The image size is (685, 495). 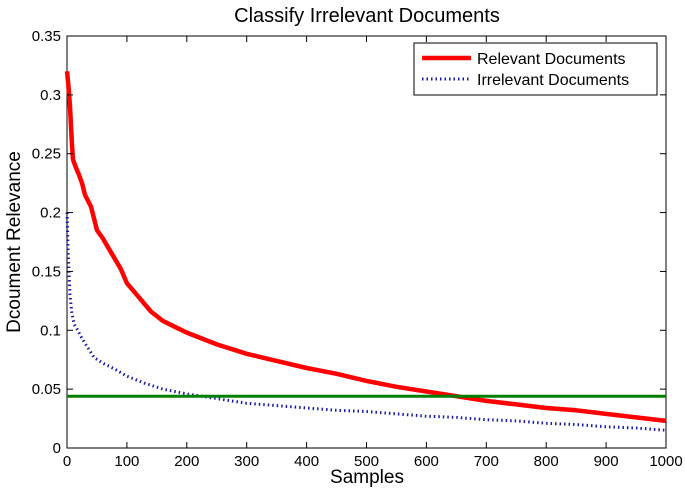 What do you see at coordinates (366, 461) in the screenshot?
I see `x-tick-label: 500` at bounding box center [366, 461].